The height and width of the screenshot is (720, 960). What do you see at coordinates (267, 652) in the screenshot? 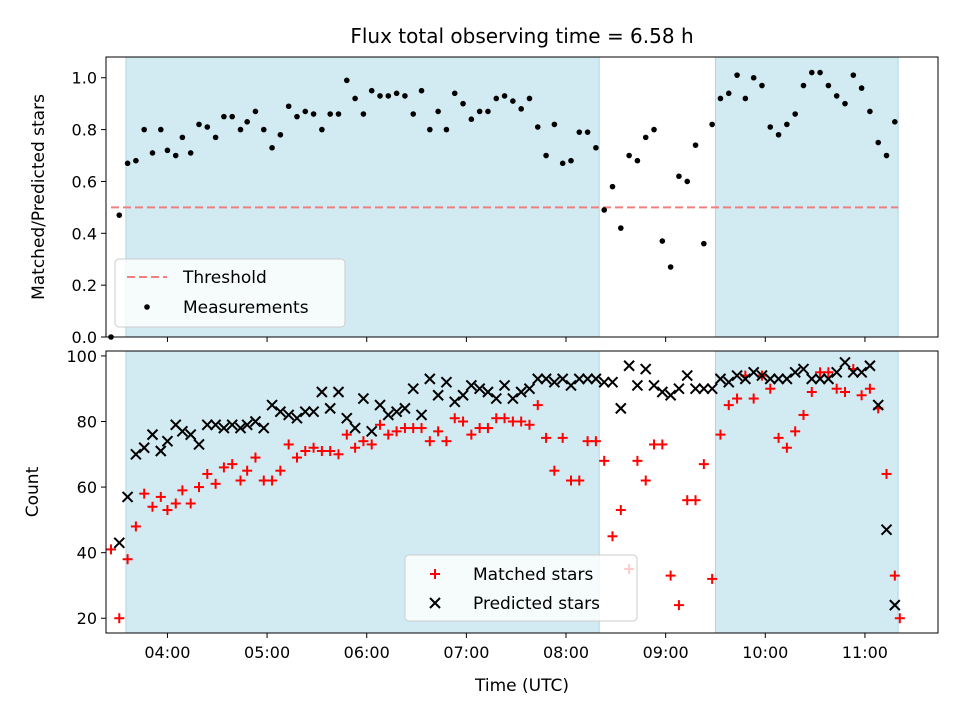
I see `x-tick-label: 05:00` at bounding box center [267, 652].